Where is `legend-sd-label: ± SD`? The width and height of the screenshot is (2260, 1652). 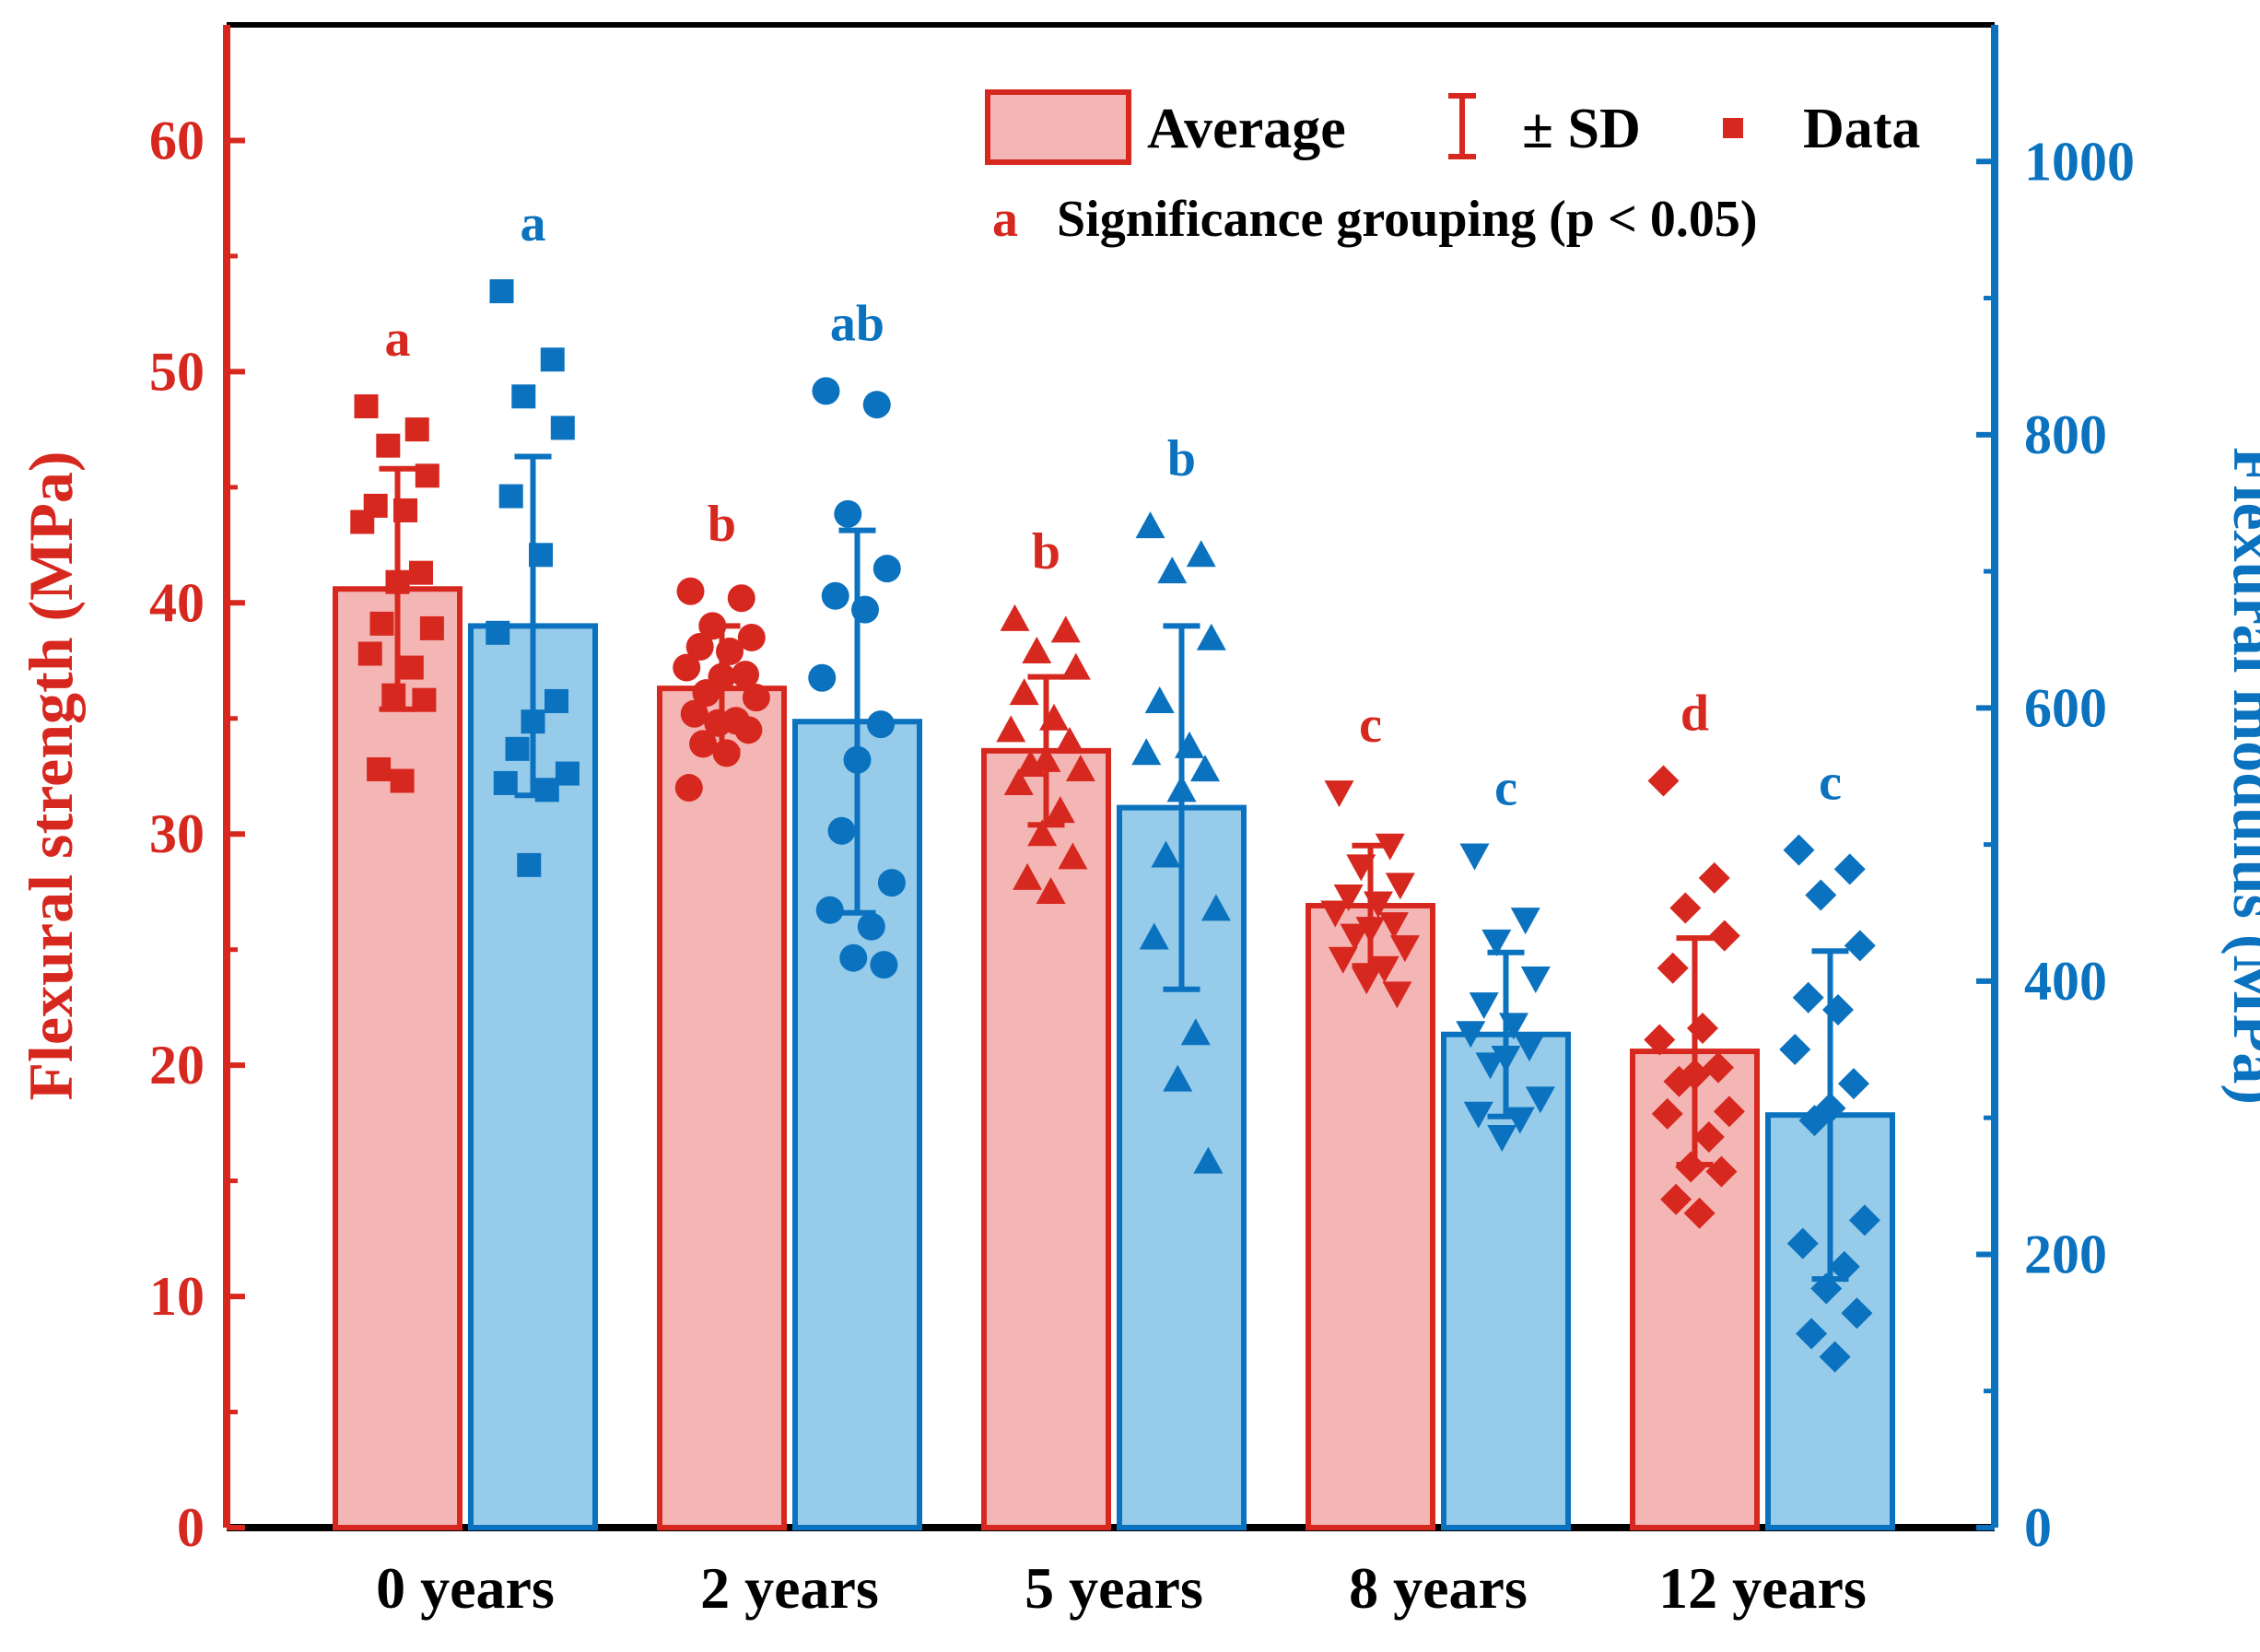 legend-sd-label: ± SD is located at coordinates (1582, 129).